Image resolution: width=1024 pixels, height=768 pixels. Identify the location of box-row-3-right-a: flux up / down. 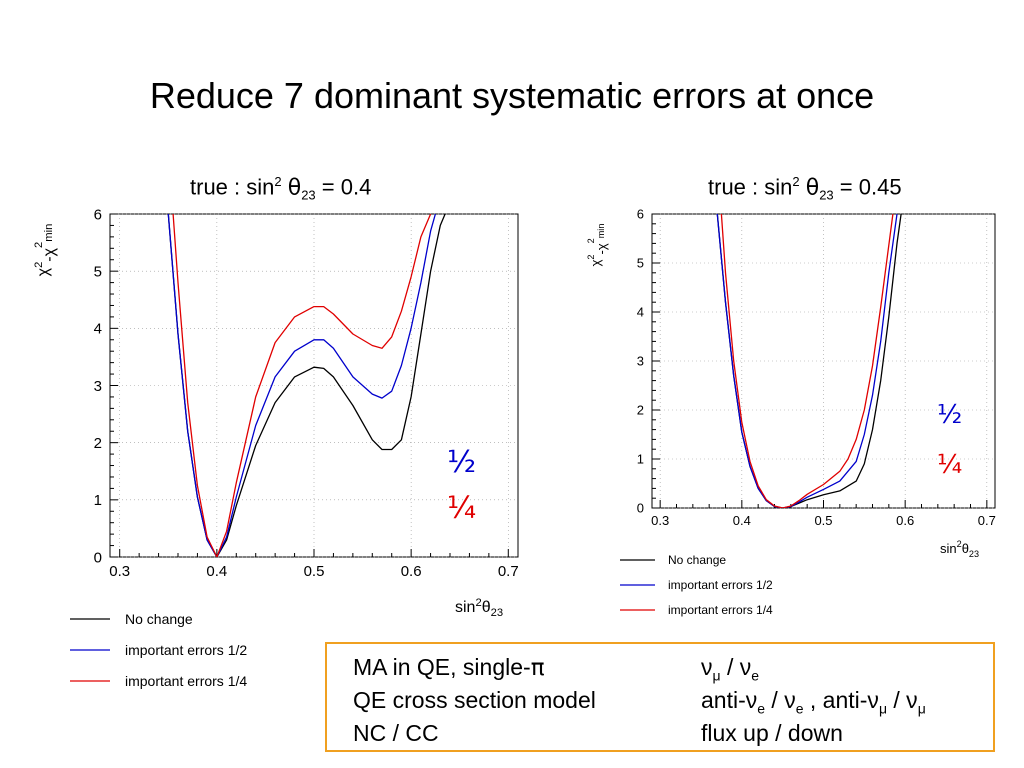
(772, 733).